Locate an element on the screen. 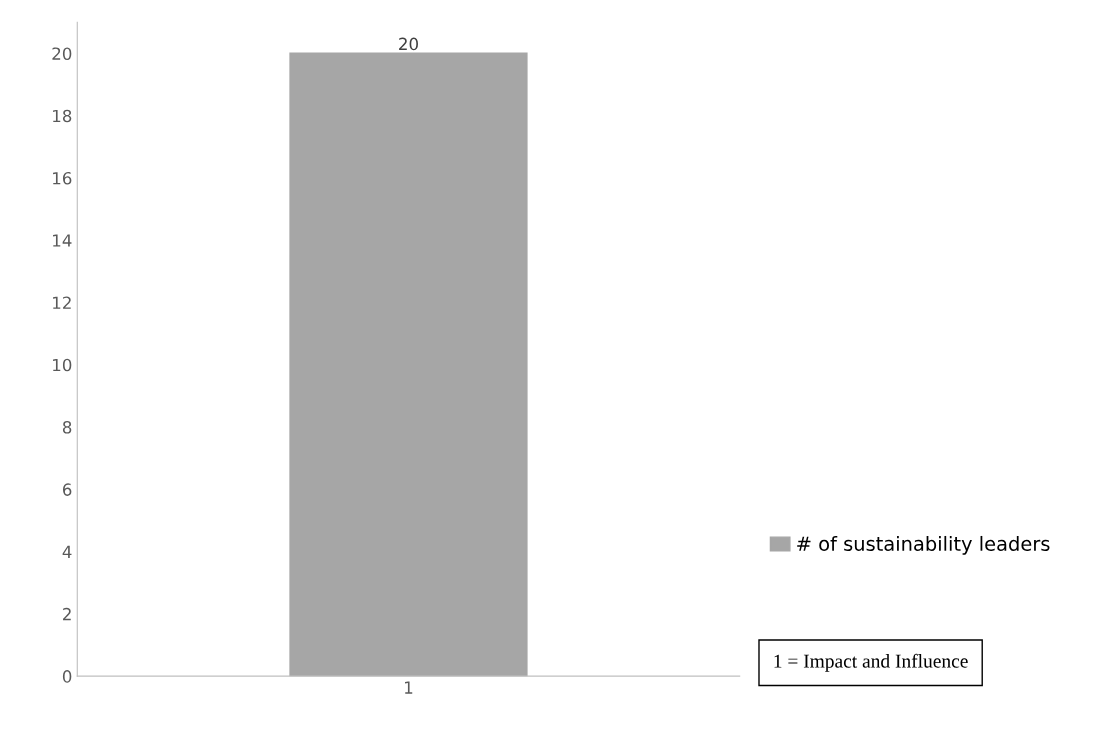 This screenshot has height=743, width=1104. data-label: 20 is located at coordinates (408, 44).